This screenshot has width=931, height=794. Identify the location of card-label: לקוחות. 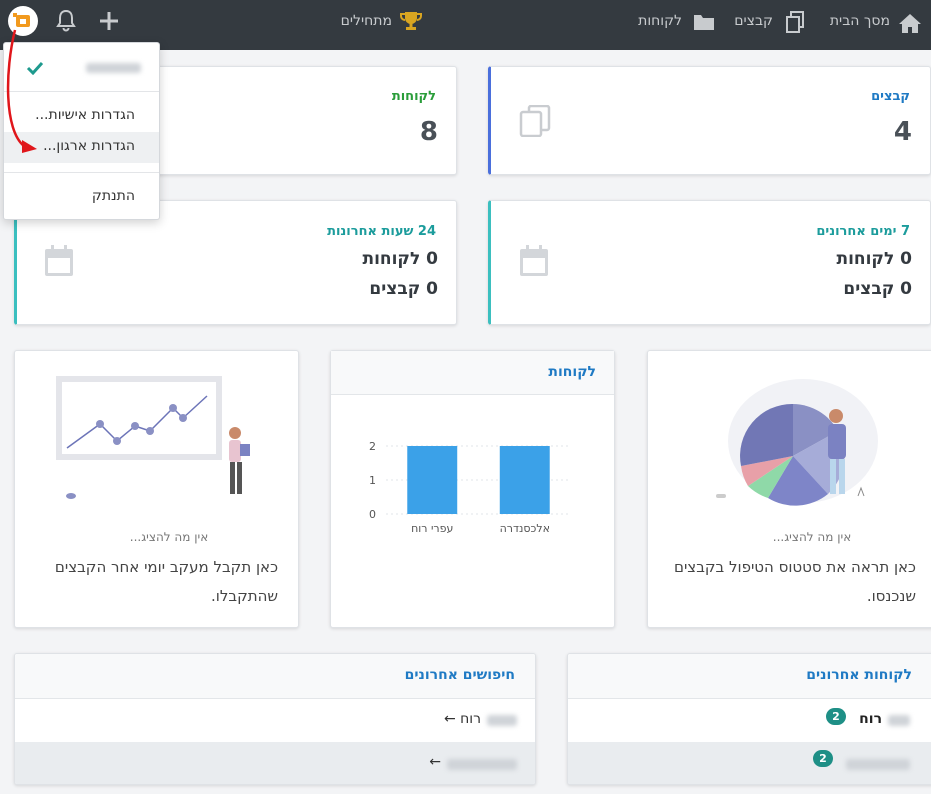
(413, 96).